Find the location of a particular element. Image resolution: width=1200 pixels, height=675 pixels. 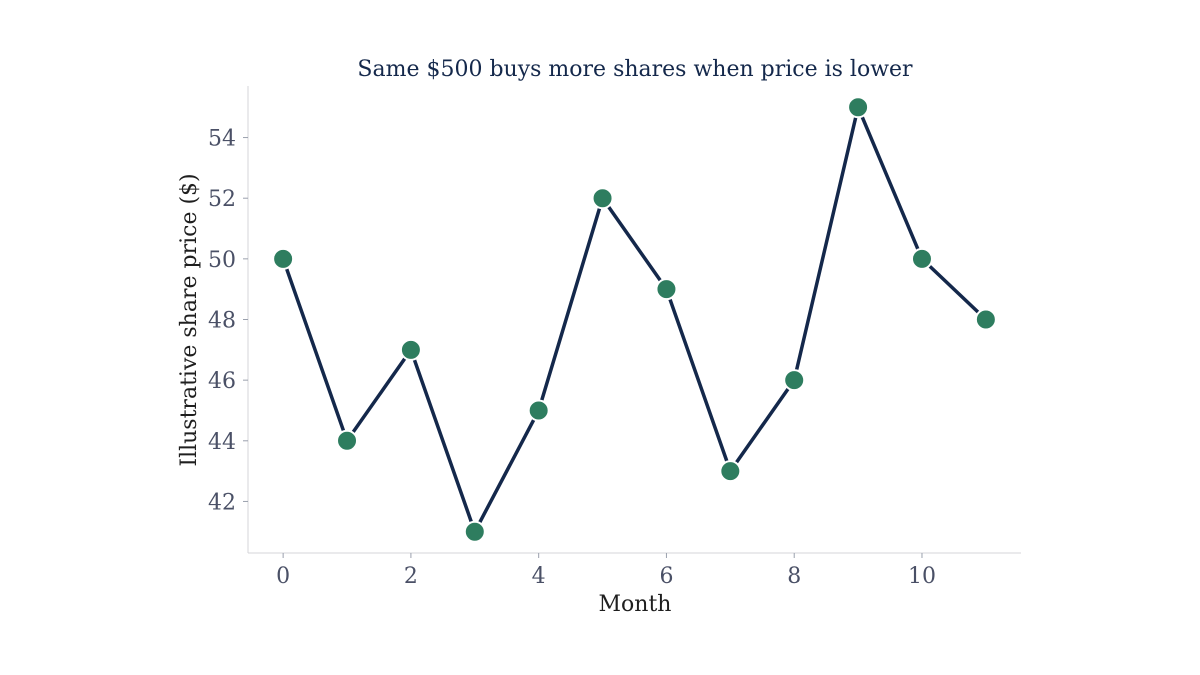

y-tick-label: 54 is located at coordinates (222, 139).